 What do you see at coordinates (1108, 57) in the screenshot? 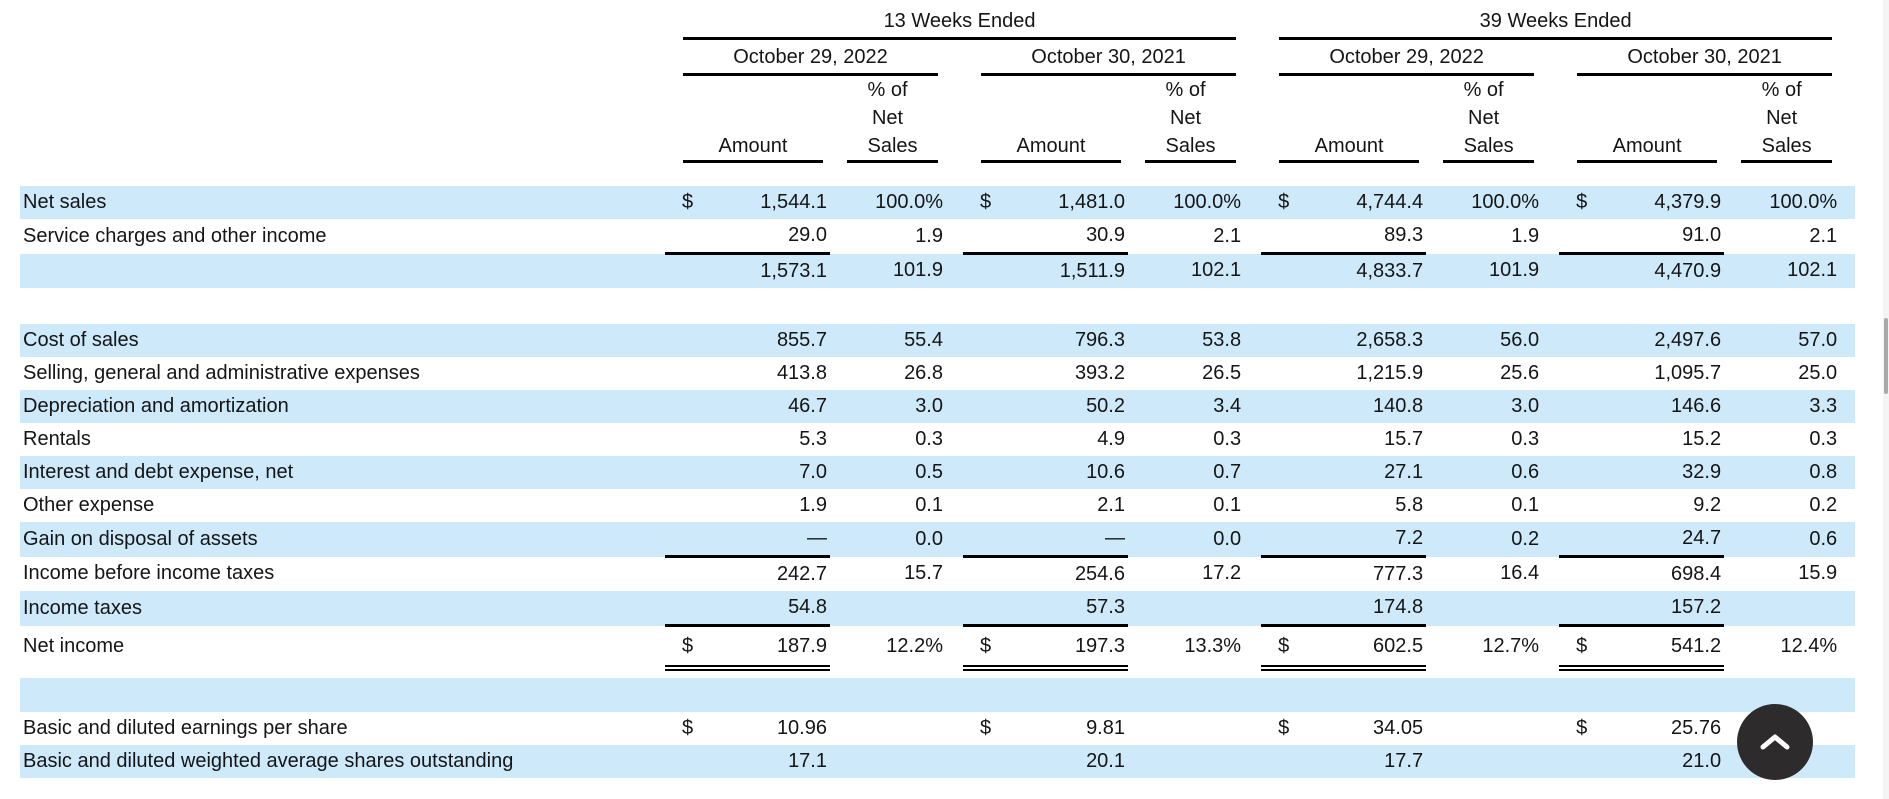
I see `date-label: October 30, 2021` at bounding box center [1108, 57].